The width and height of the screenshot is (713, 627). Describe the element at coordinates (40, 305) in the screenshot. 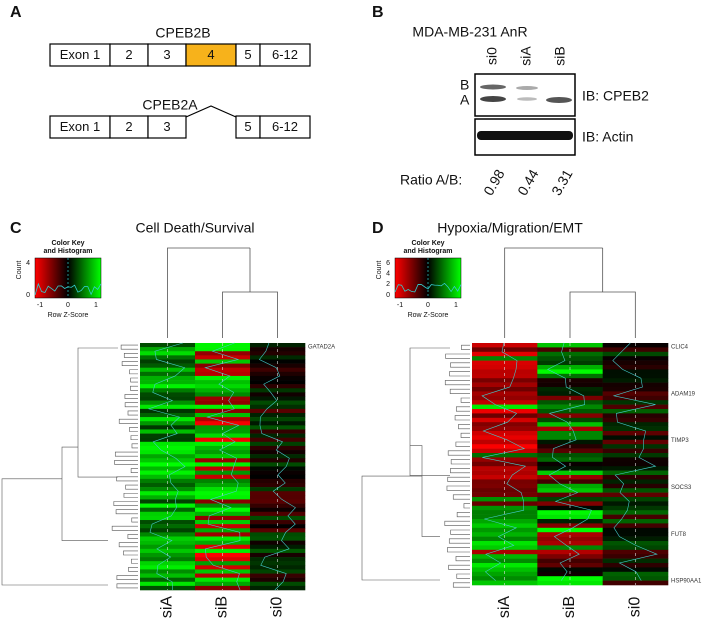

I see `key-xtick: -1` at that location.